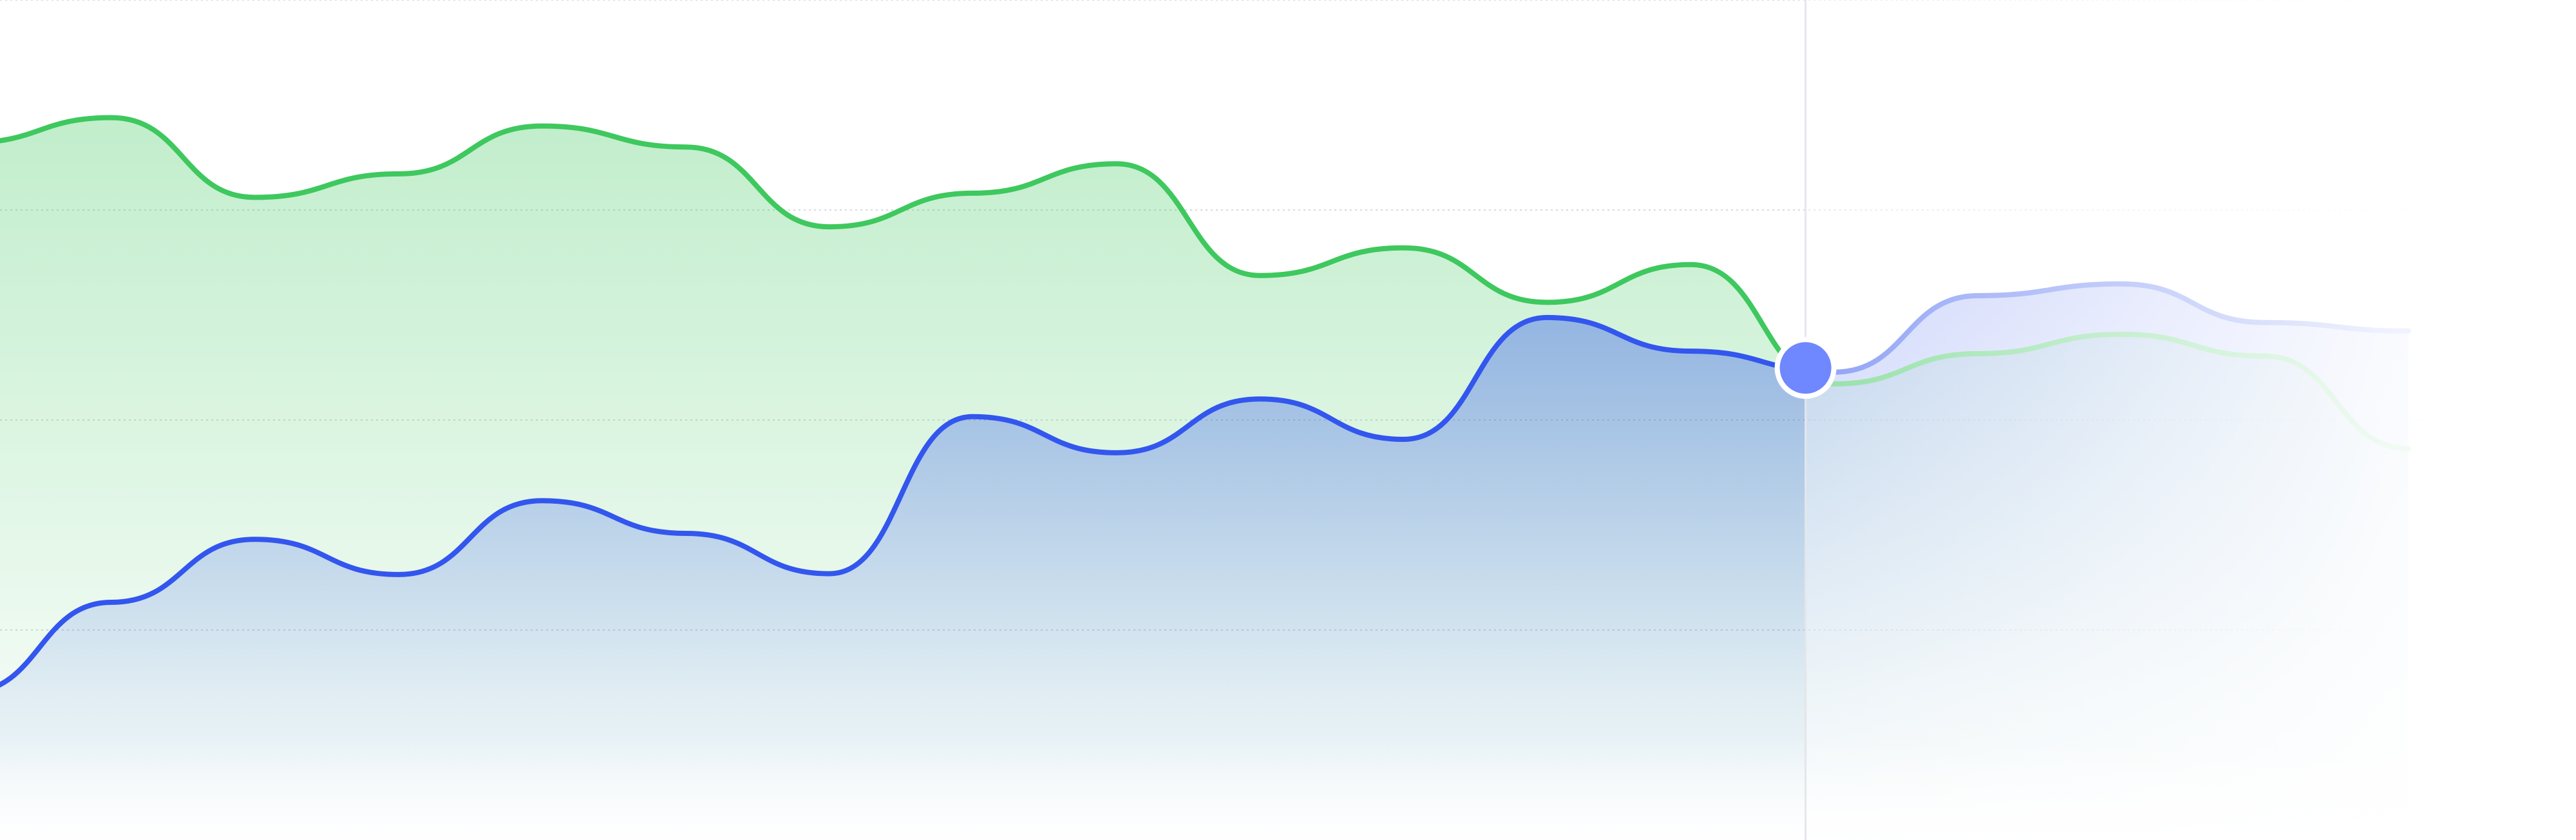 This screenshot has width=2576, height=840. Describe the element at coordinates (1288, 789) in the screenshot. I see `bottom-fade` at that location.